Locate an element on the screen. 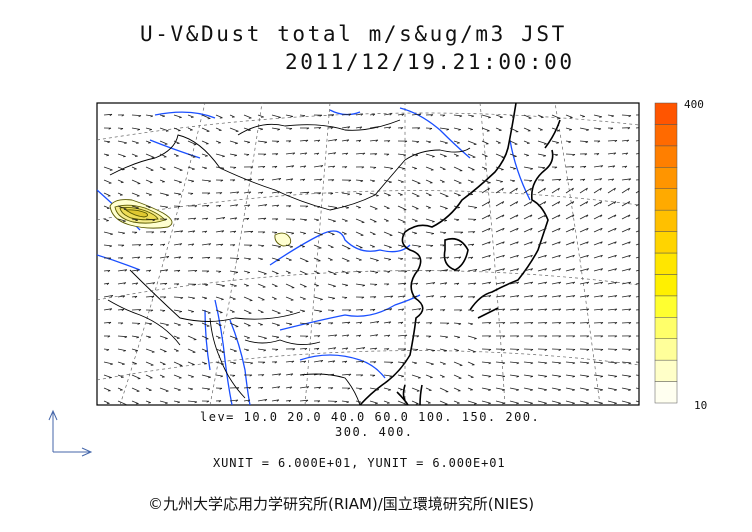  colorbar-swatch is located at coordinates (666, 199).